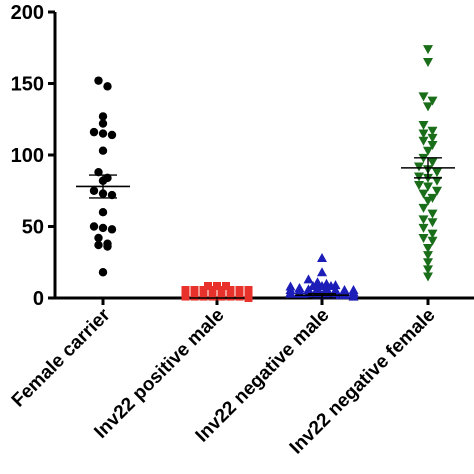  I want to click on y-tick-label: 0, so click(38, 299).